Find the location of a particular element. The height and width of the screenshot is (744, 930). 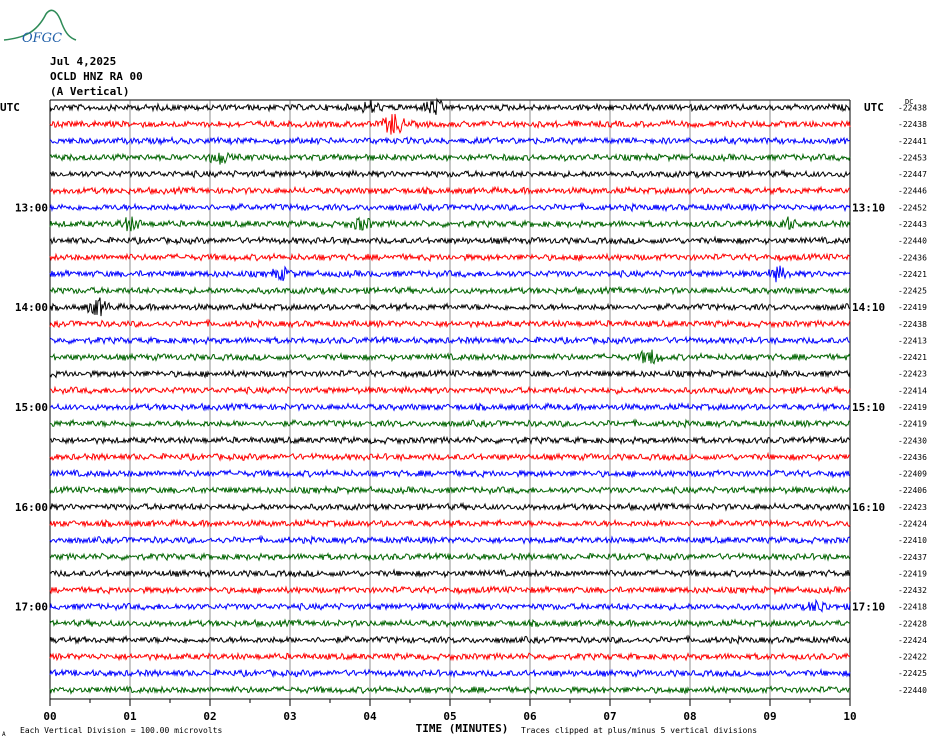

footnote-mark: A is located at coordinates (4, 734).